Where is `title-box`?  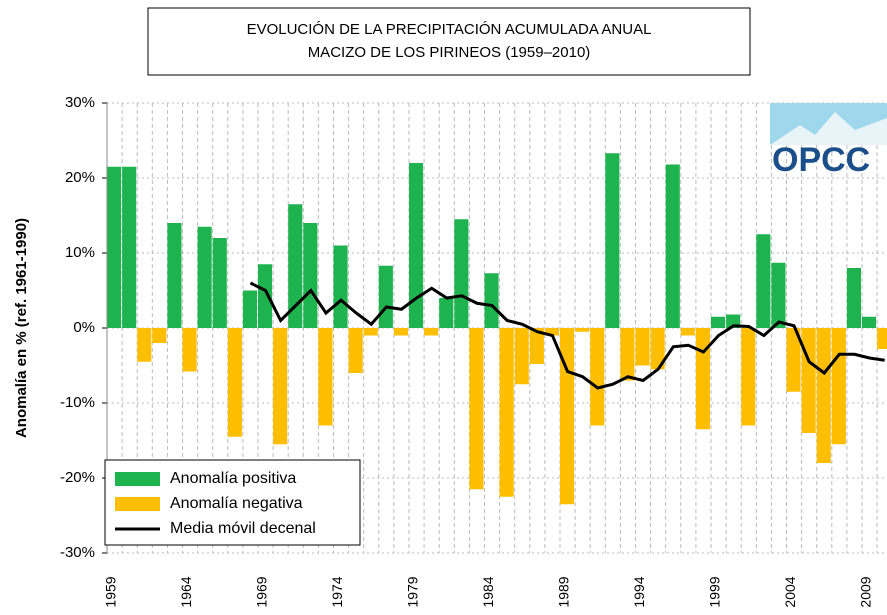
title-box is located at coordinates (449, 41).